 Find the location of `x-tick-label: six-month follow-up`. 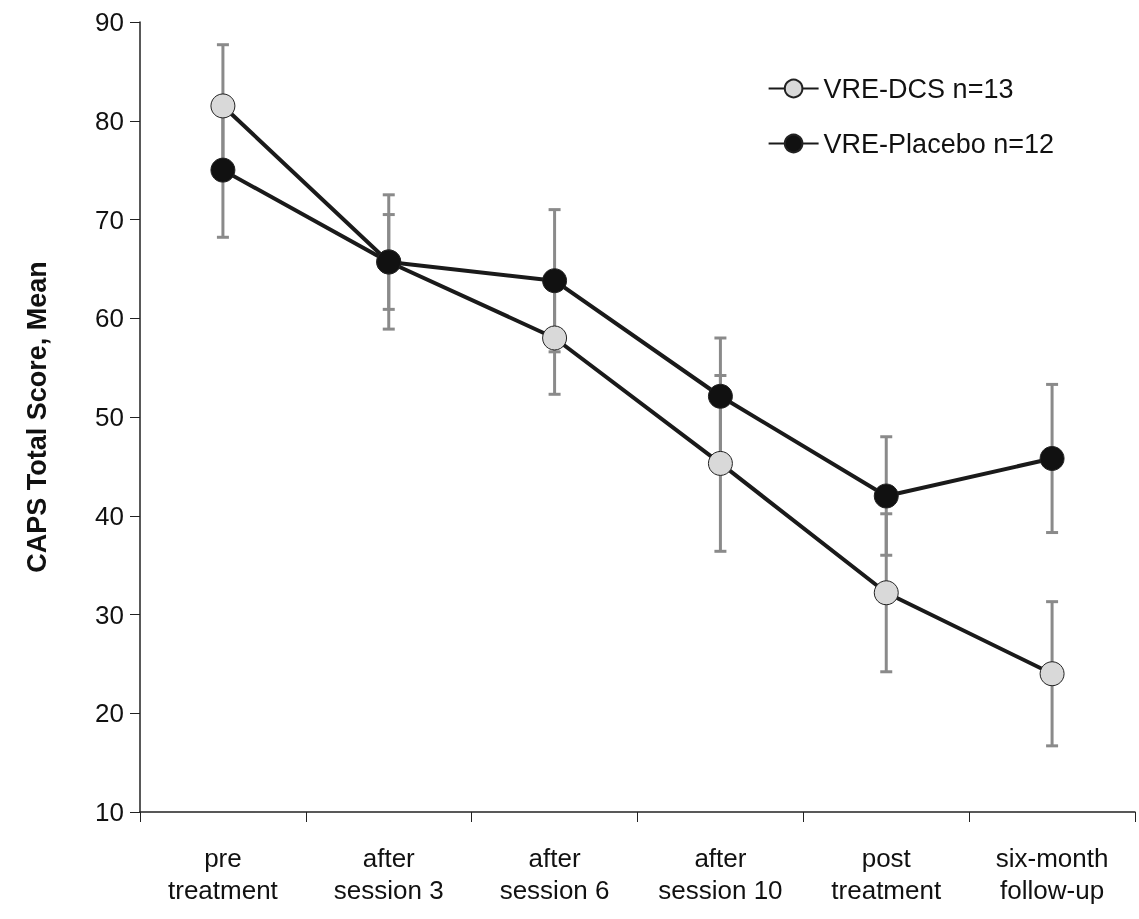

x-tick-label: six-month follow-up is located at coordinates (1052, 874).